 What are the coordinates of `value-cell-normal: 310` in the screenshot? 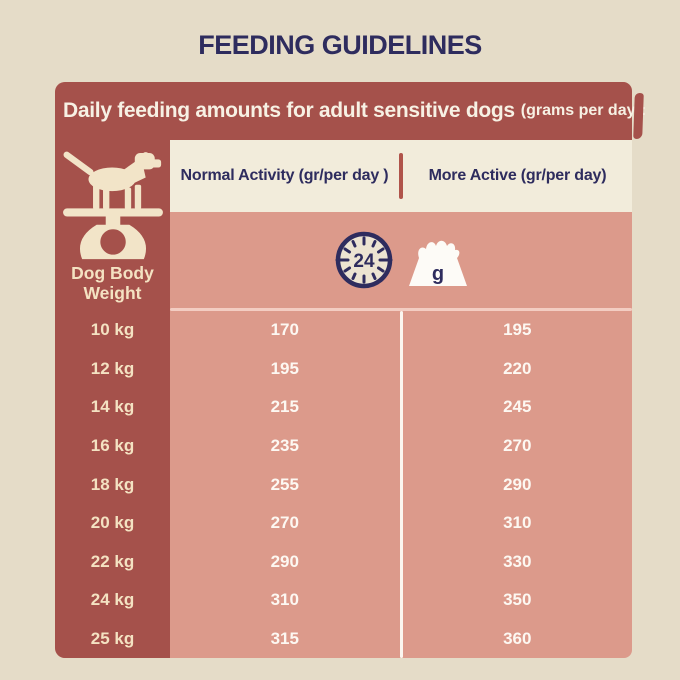 It's located at (284, 600).